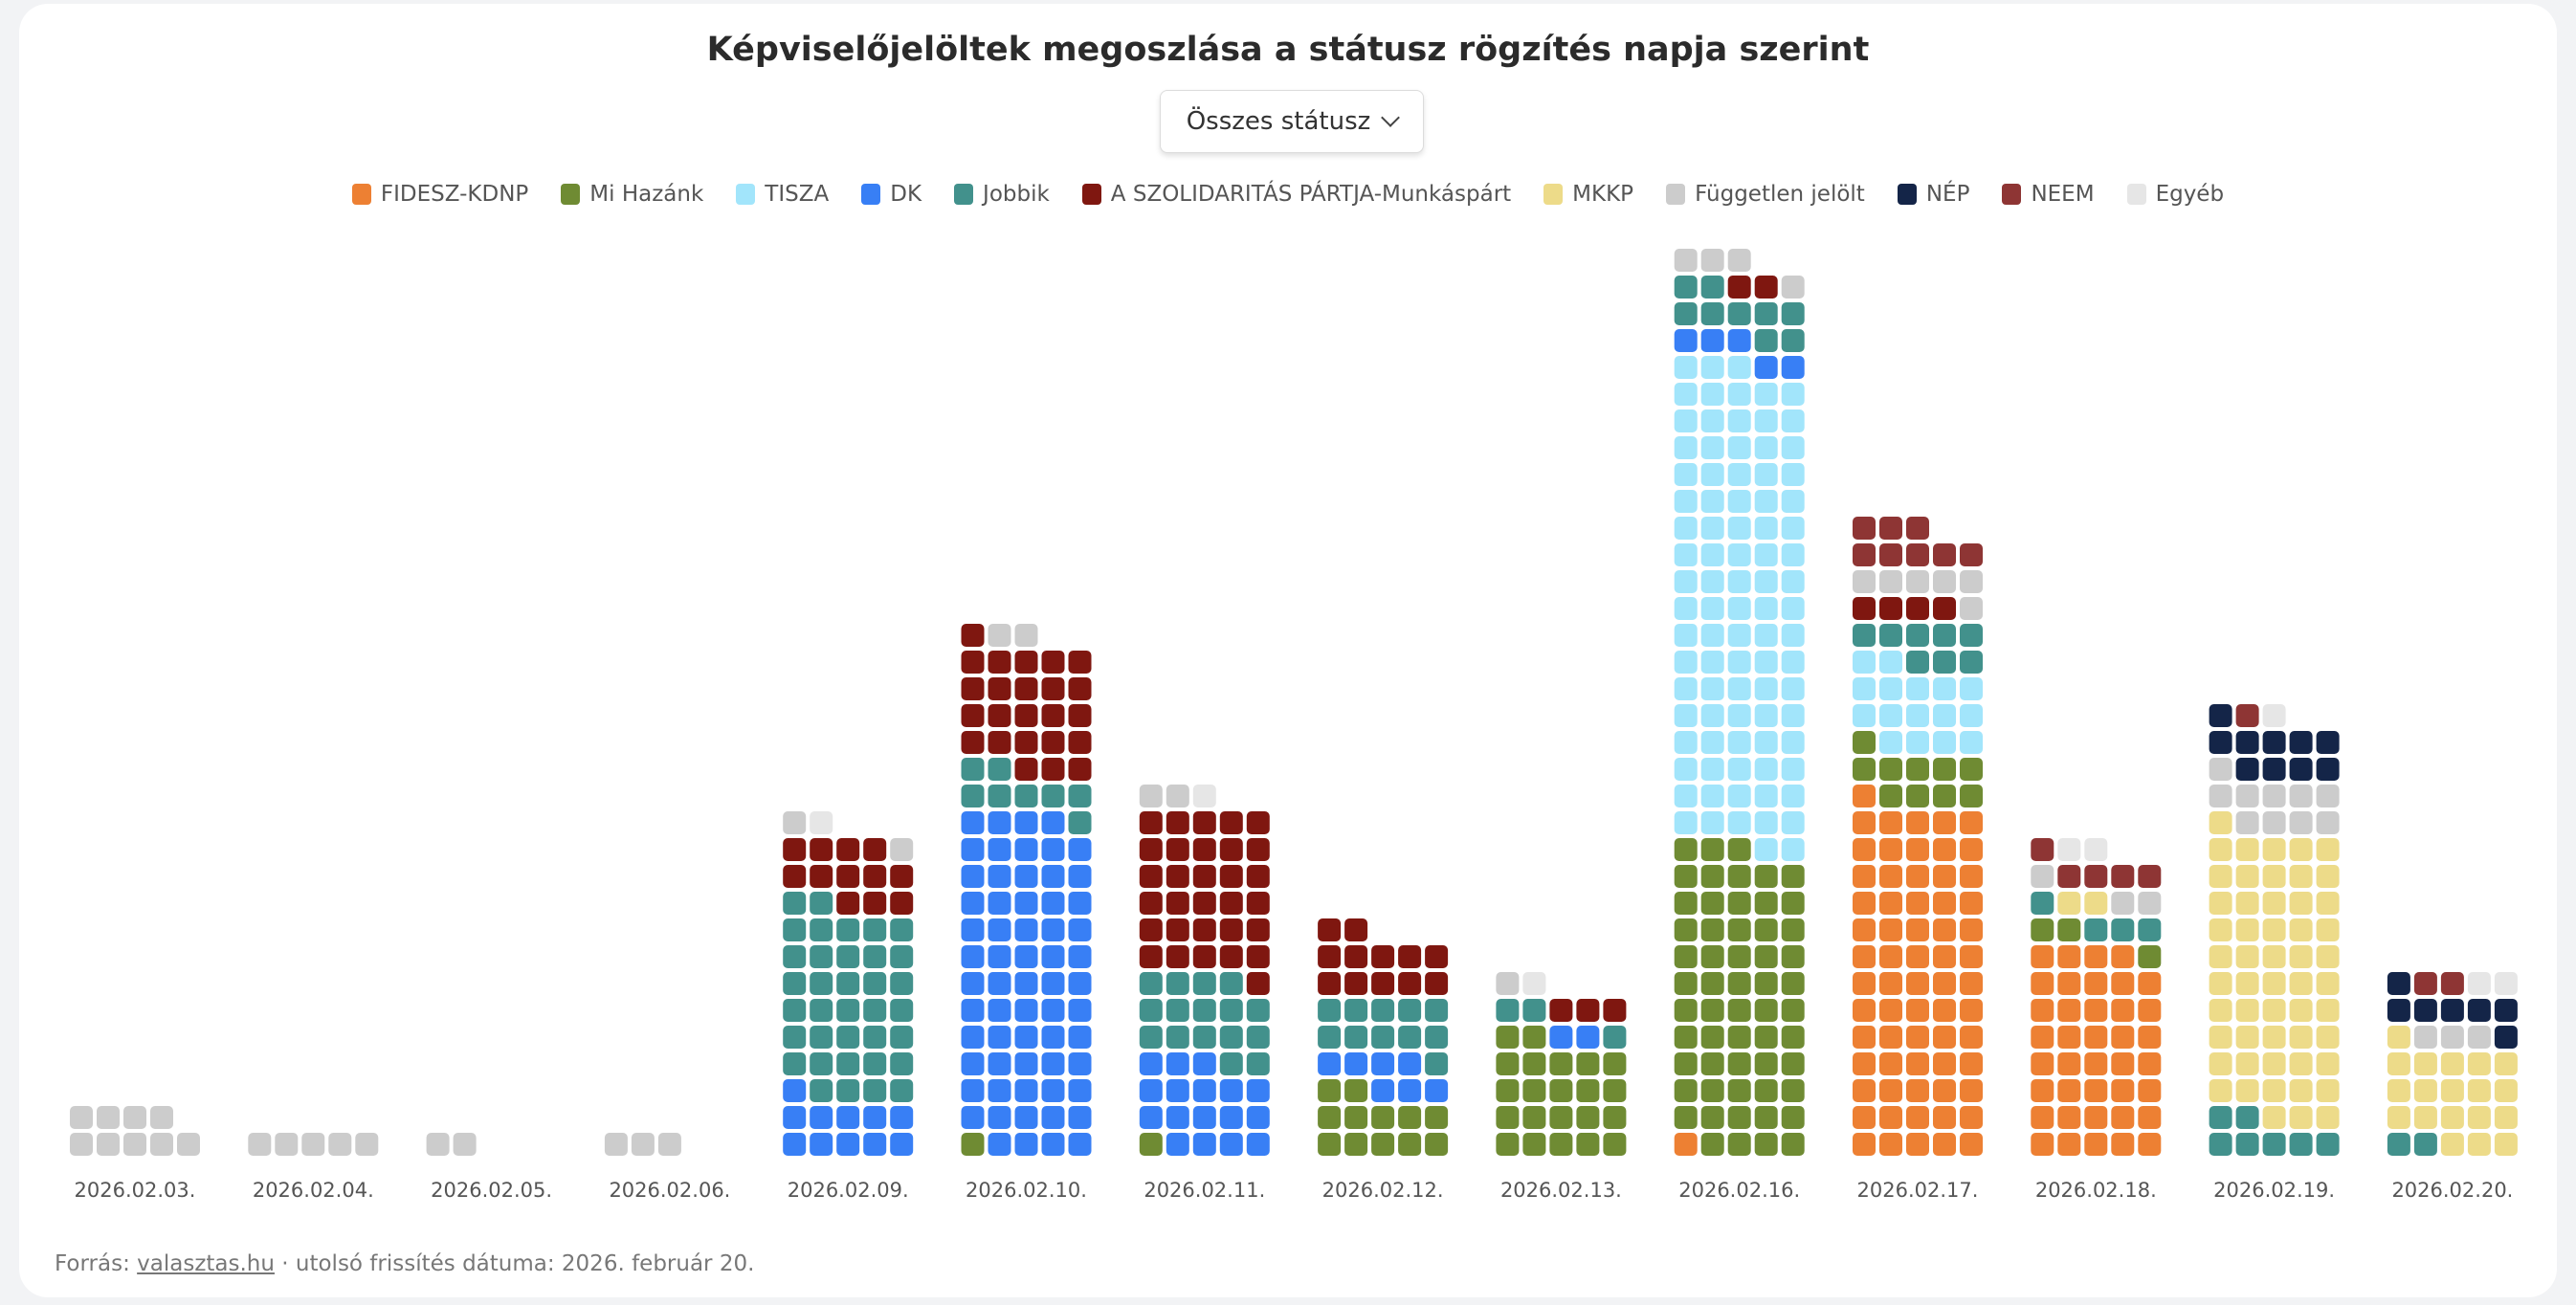 The height and width of the screenshot is (1305, 2576). What do you see at coordinates (2069, 876) in the screenshot?
I see `waffle-cell-NEEM` at bounding box center [2069, 876].